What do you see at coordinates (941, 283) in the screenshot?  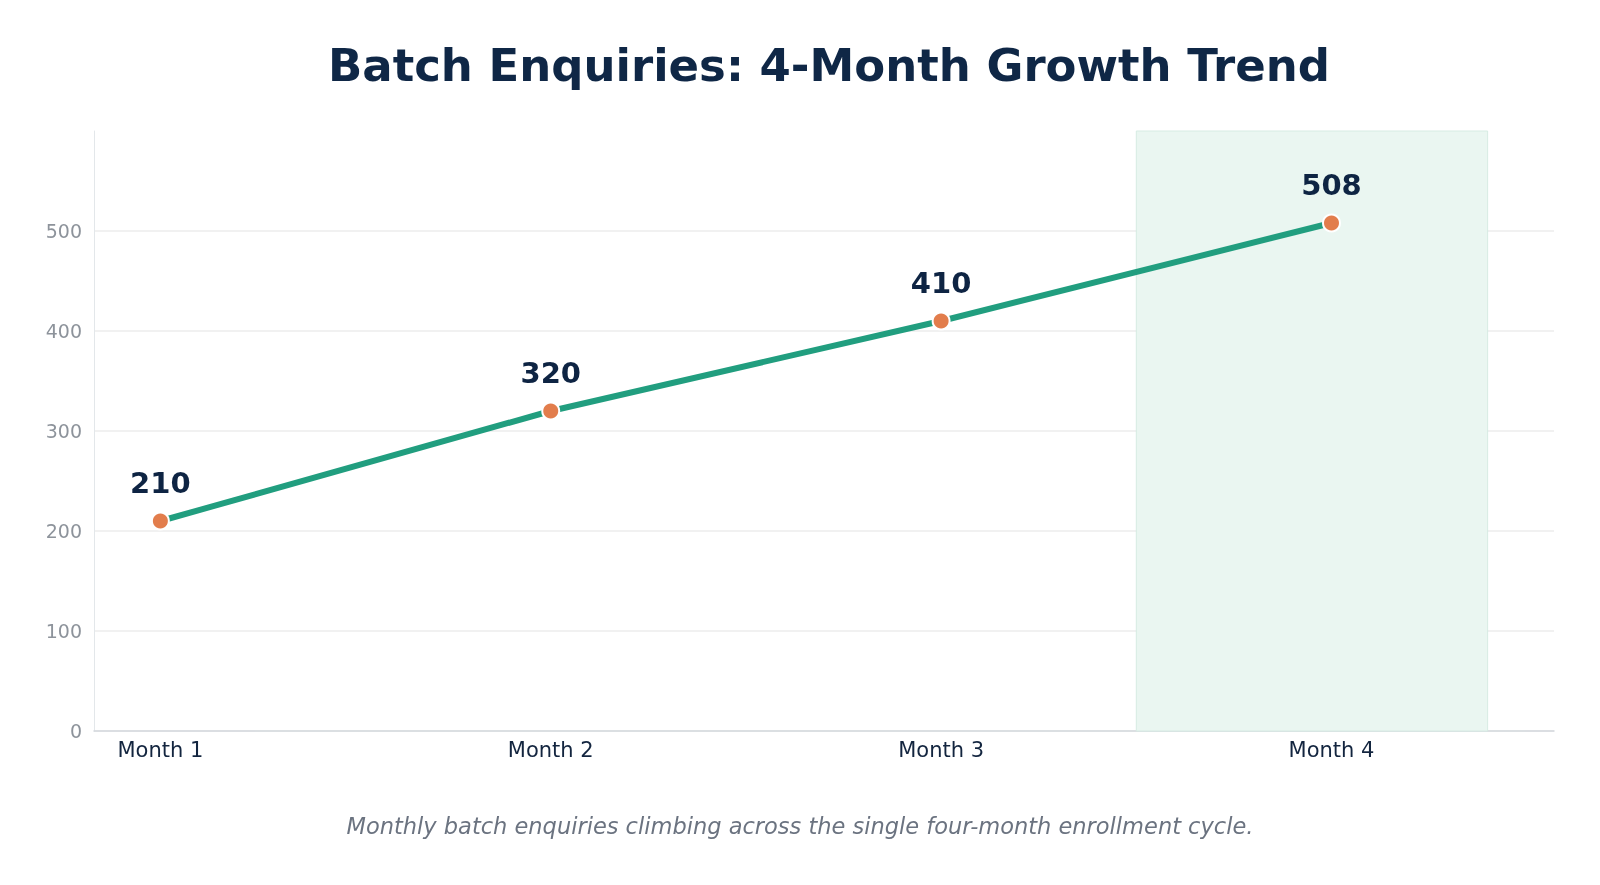 I see `data-label: 410` at bounding box center [941, 283].